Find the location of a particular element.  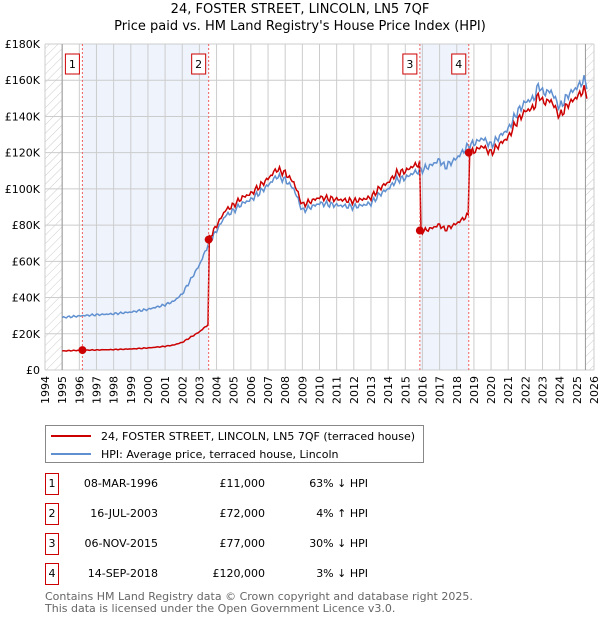

sale-number: 2 is located at coordinates (52, 514).